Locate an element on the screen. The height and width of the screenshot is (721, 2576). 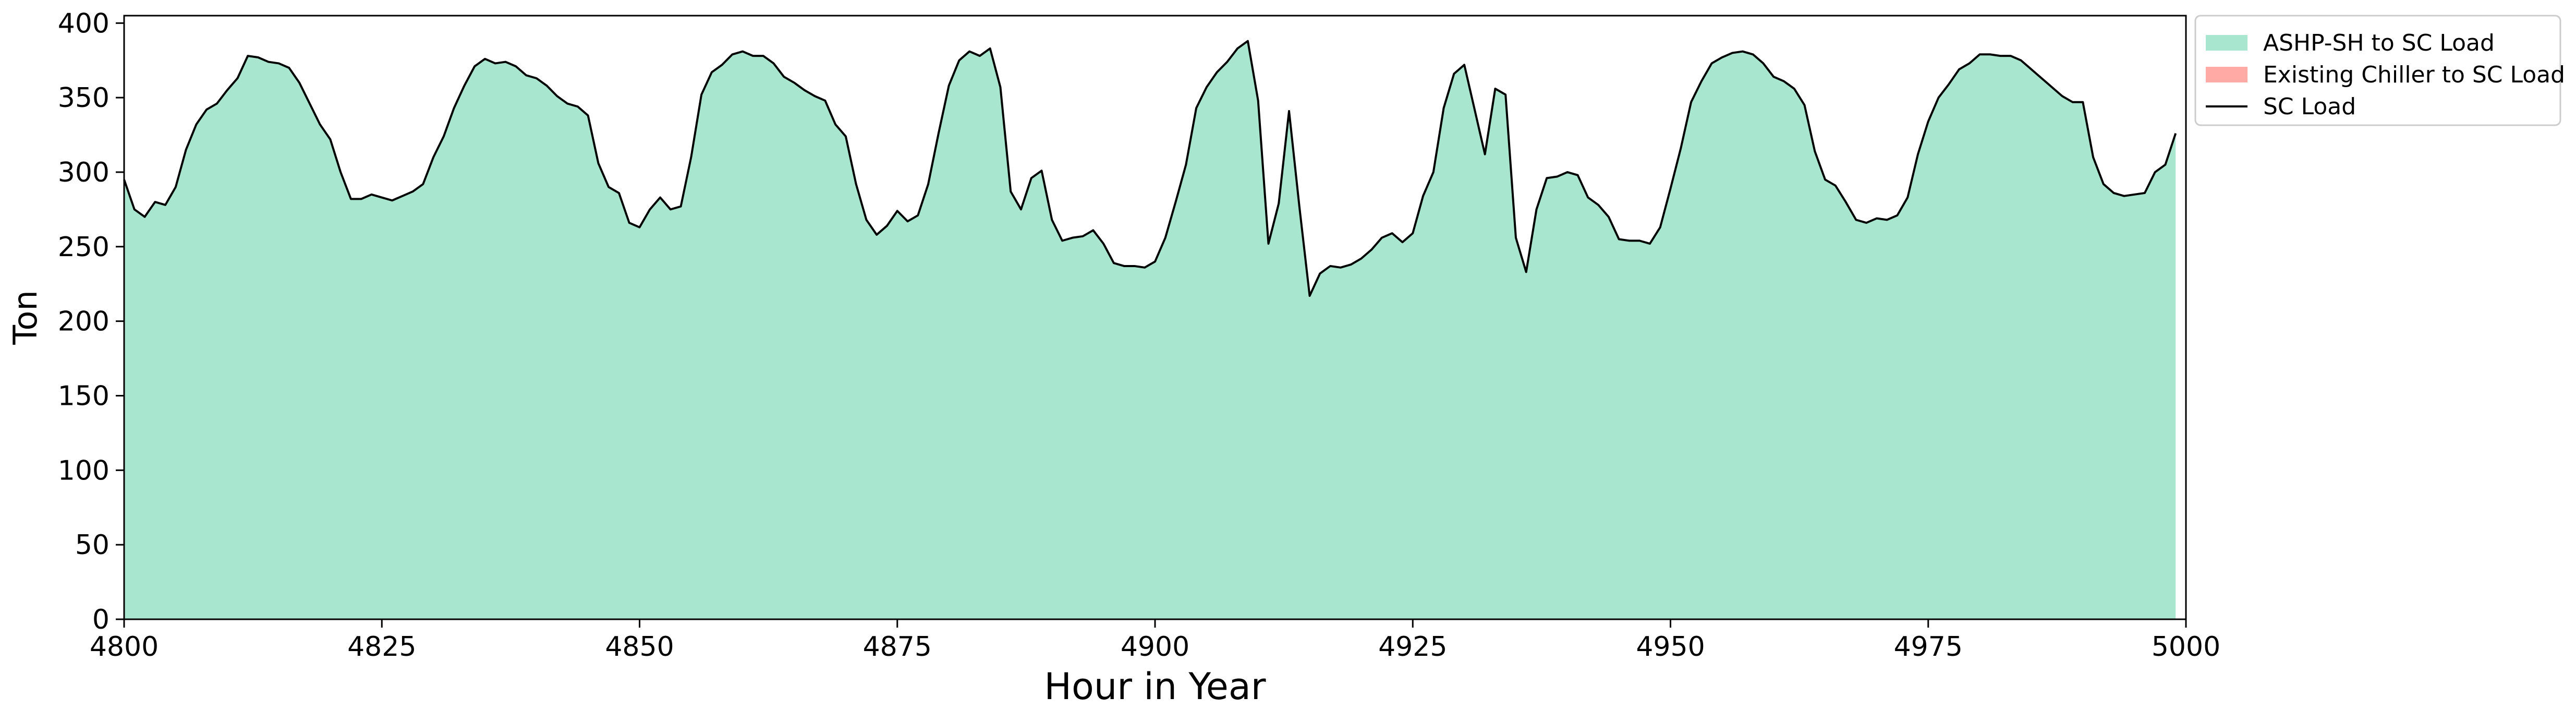
y-tick-label: 100 is located at coordinates (84, 470).